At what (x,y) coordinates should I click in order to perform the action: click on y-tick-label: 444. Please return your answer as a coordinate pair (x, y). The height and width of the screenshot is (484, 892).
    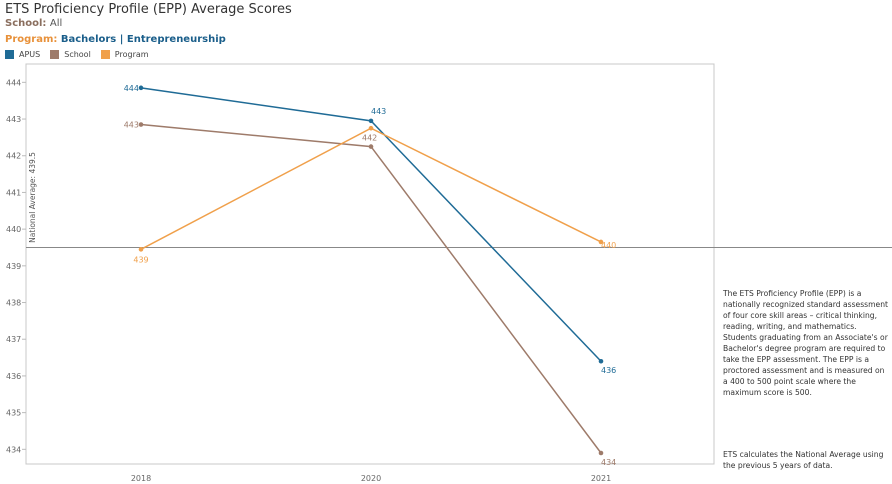
    Looking at the image, I should click on (13, 82).